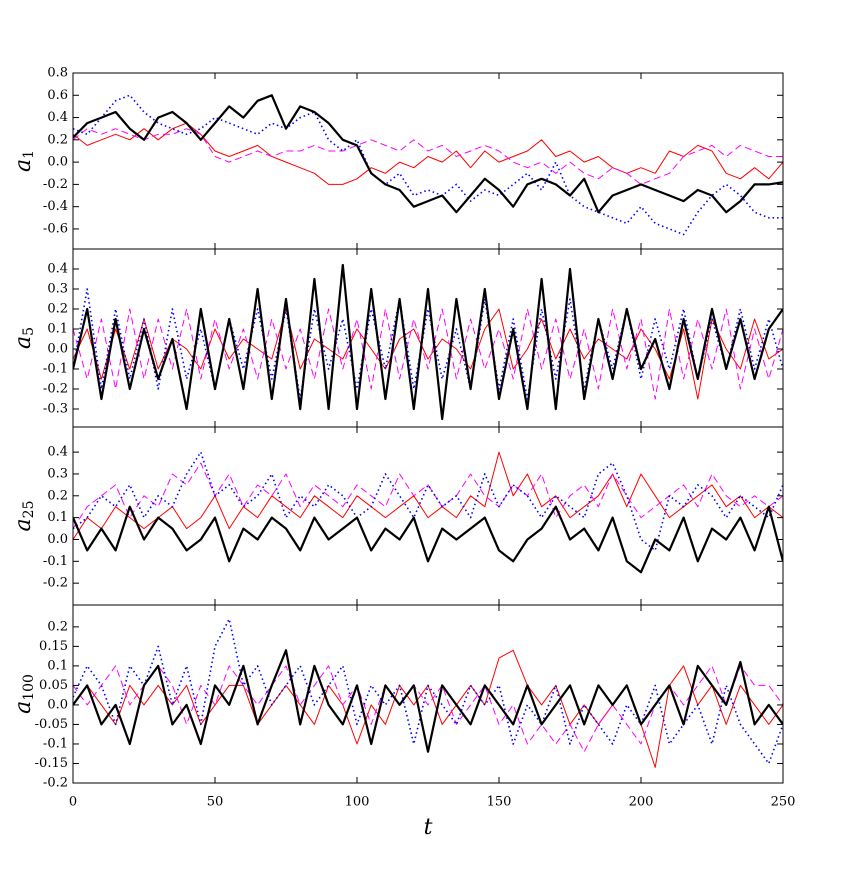 Image resolution: width=858 pixels, height=893 pixels. I want to click on y-axis-label-sub: 100, so click(29, 687).